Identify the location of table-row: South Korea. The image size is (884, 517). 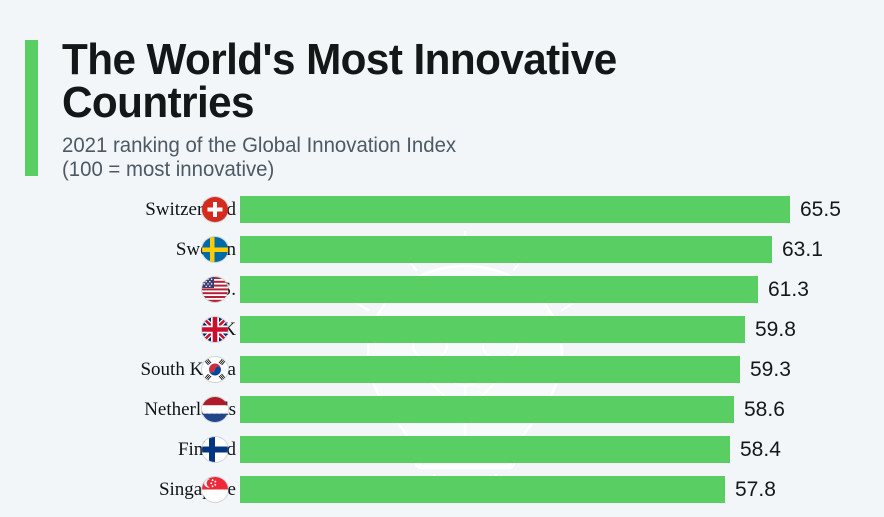
(442, 369).